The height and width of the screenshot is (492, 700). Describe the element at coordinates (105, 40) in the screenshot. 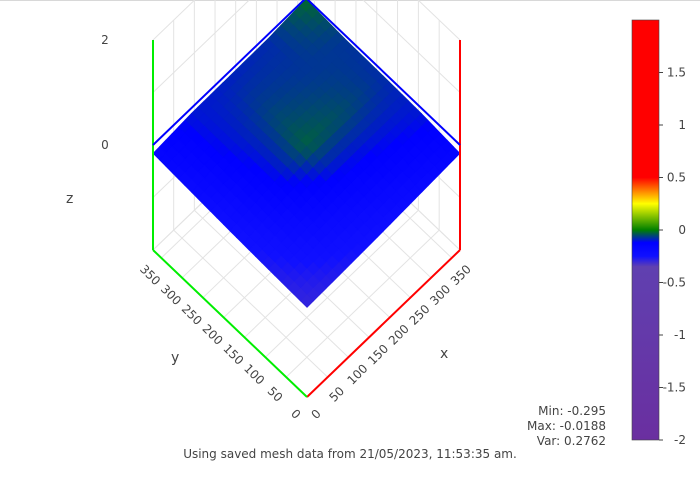

I see `z-tick-label: 2` at that location.